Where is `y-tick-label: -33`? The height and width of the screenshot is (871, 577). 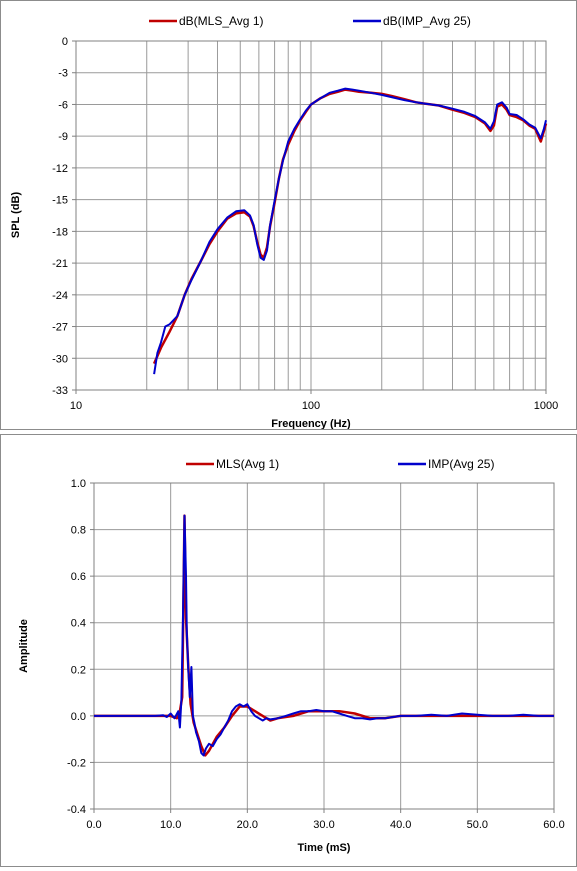
y-tick-label: -33 is located at coordinates (60, 391).